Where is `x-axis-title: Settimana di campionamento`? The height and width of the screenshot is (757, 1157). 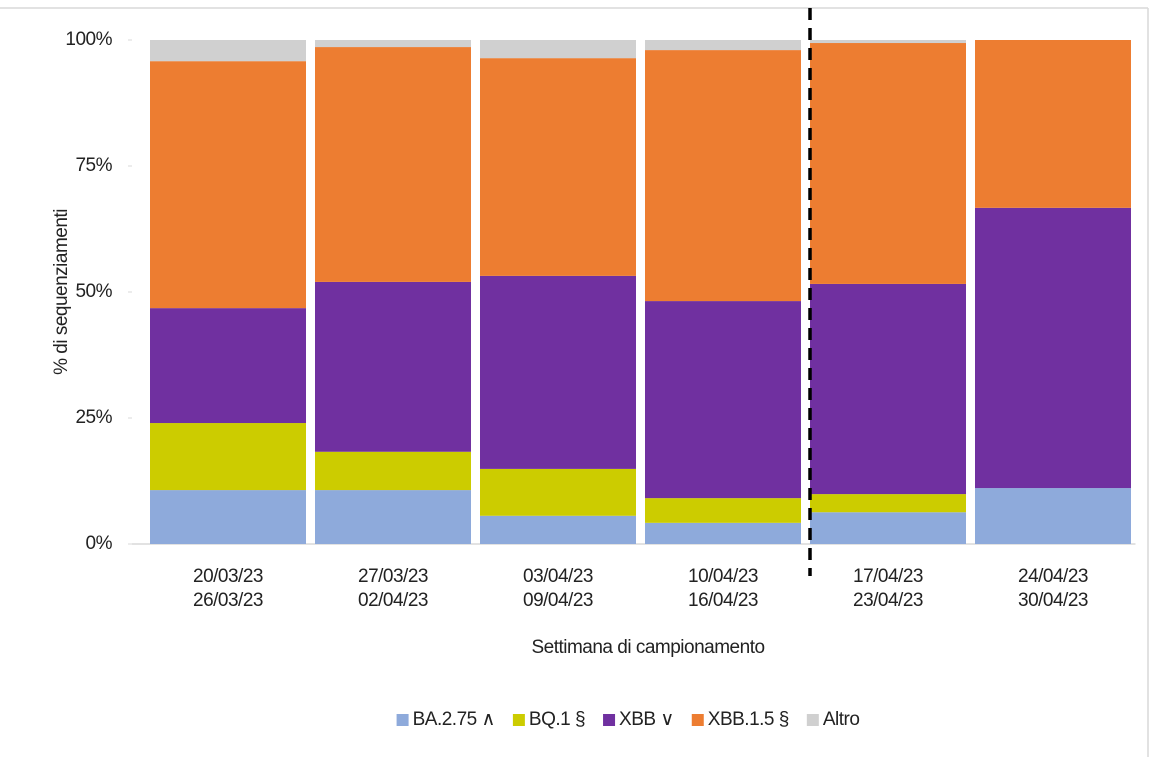
x-axis-title: Settimana di campionamento is located at coordinates (647, 647).